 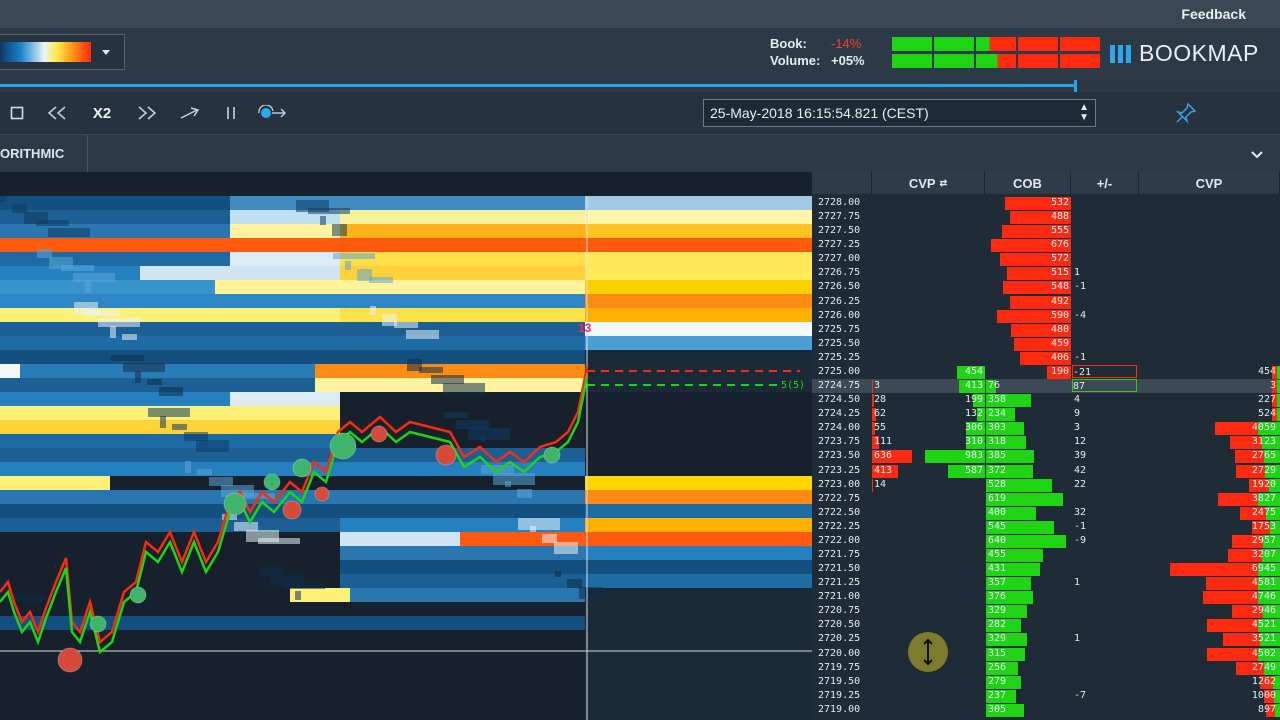 What do you see at coordinates (1046, 217) in the screenshot?
I see `ladder-row: 2727.75 488` at bounding box center [1046, 217].